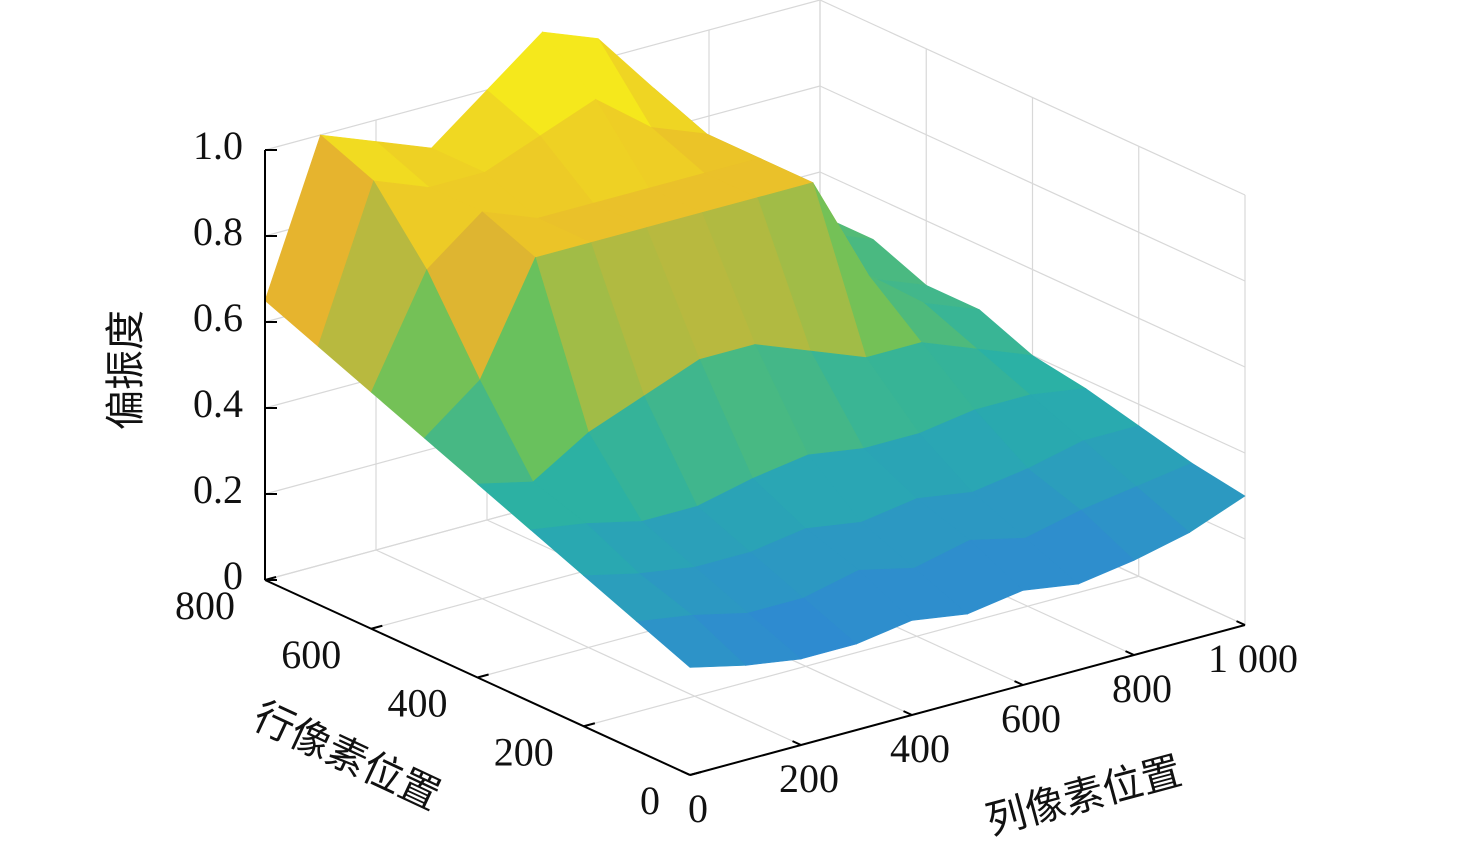  Describe the element at coordinates (218, 489) in the screenshot. I see `z-tick-label: 0.2` at that location.